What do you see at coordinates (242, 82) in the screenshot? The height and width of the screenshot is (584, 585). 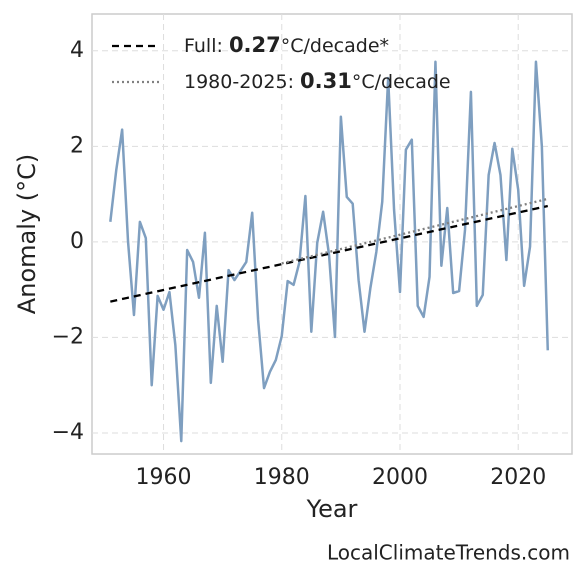 I see `legend-text: 1980-2025:` at bounding box center [242, 82].